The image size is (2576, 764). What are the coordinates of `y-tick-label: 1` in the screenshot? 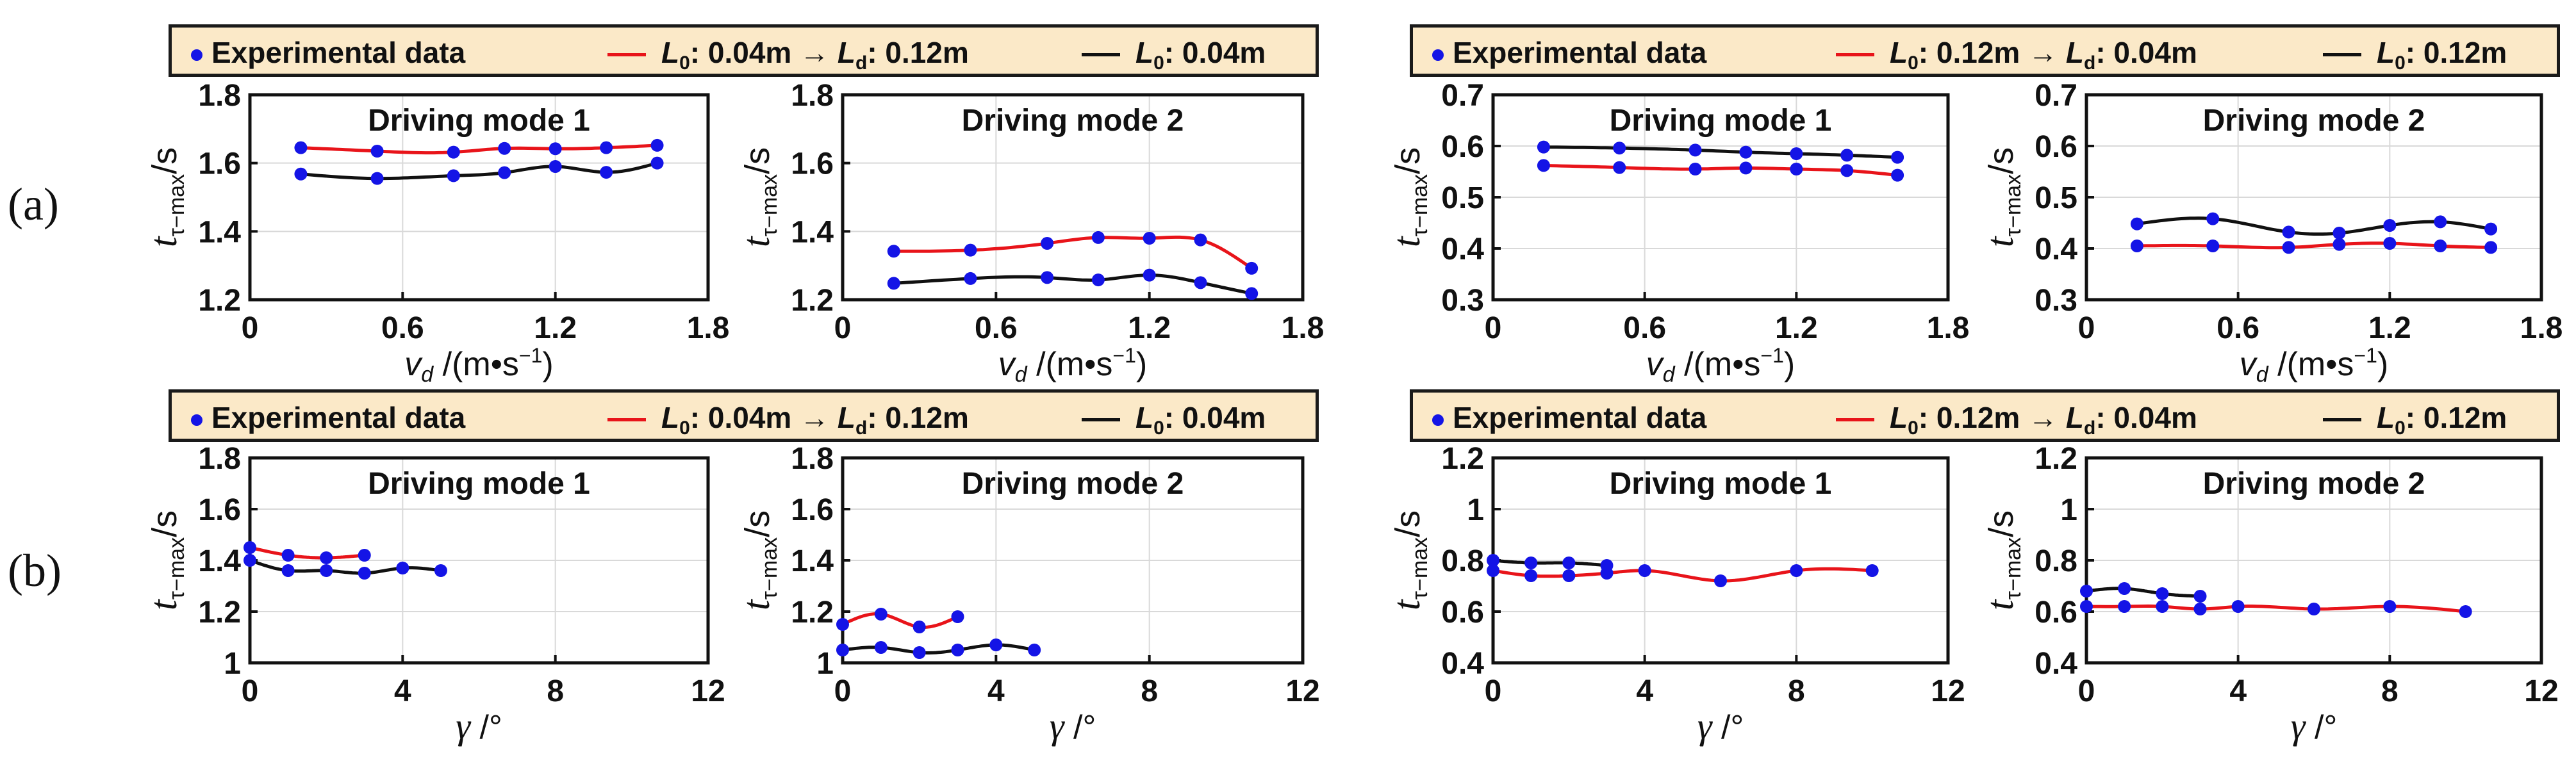 It's located at (825, 664).